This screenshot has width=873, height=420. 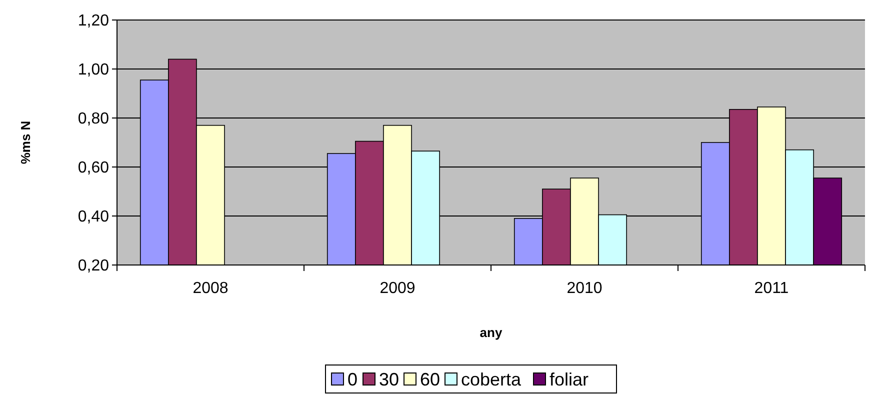 I want to click on y-tick-label: 1,00, so click(x=94, y=70).